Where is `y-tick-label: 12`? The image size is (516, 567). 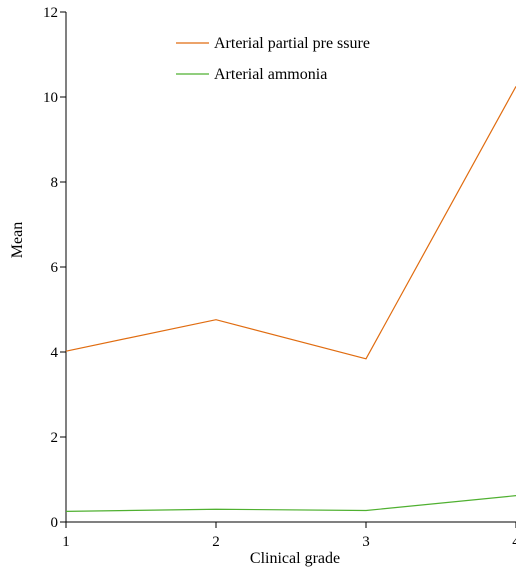
y-tick-label: 12 is located at coordinates (50, 13).